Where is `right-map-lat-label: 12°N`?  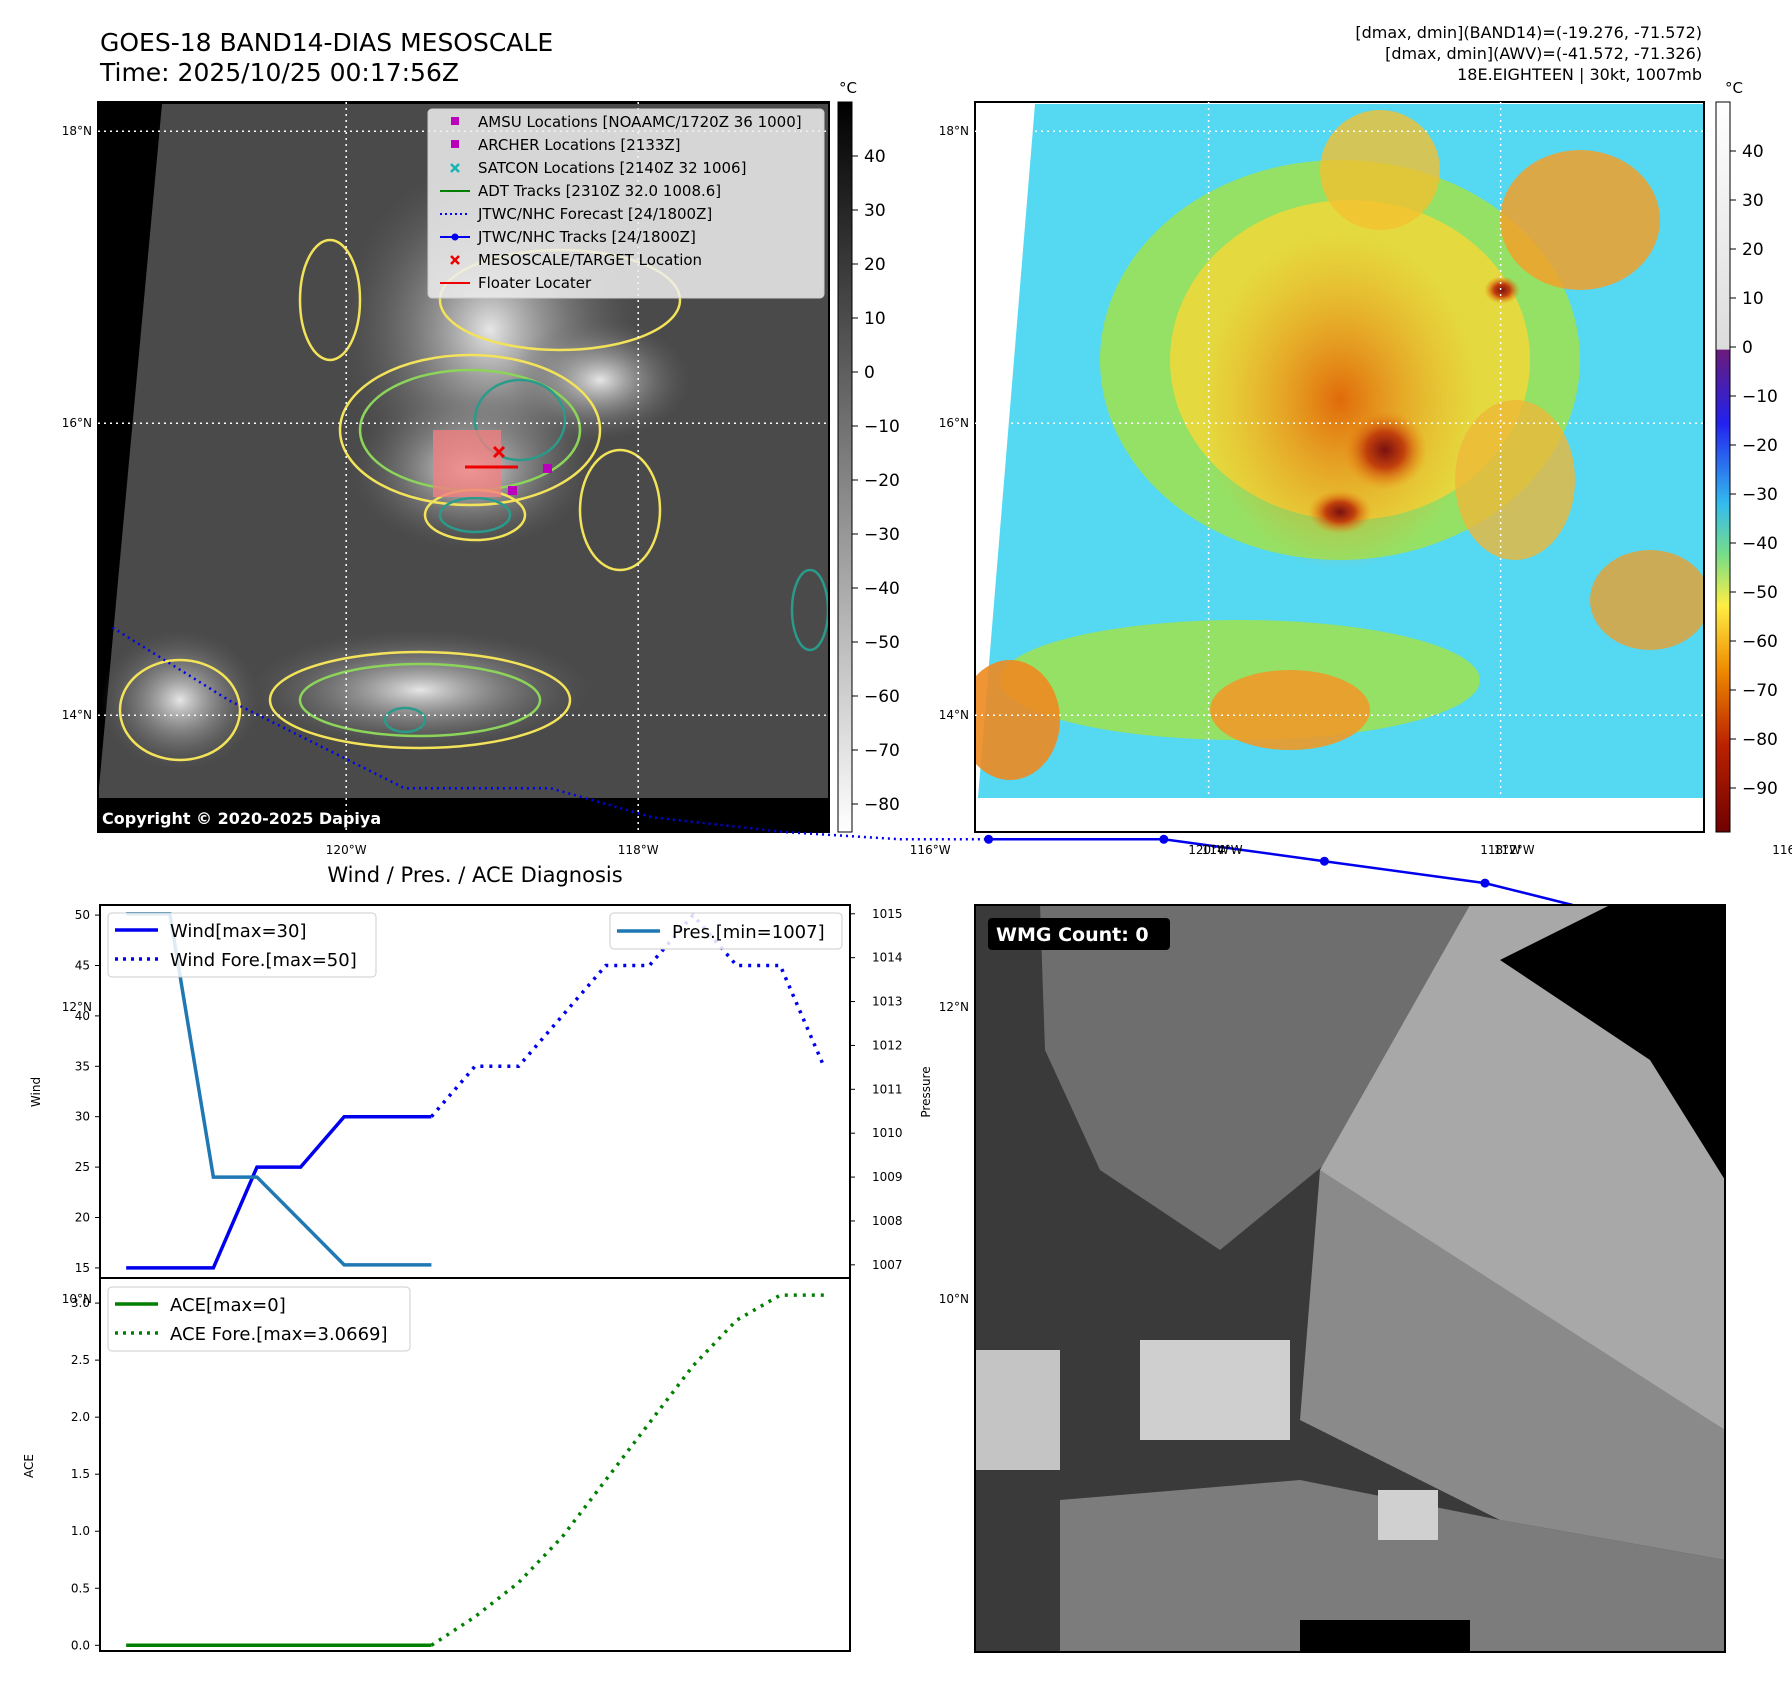
right-map-lat-label: 12°N is located at coordinates (954, 1007).